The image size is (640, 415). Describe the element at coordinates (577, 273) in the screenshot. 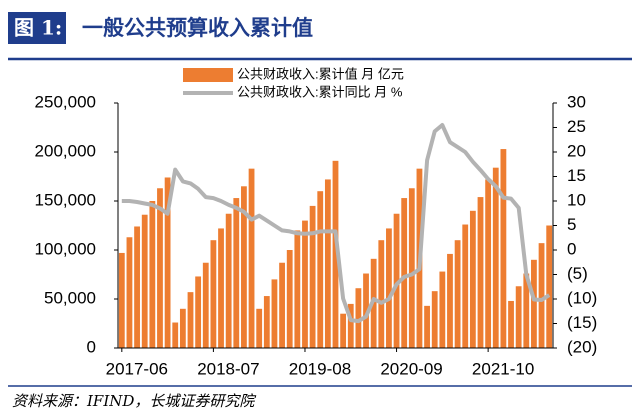

I see `y2-tick-label: (5)` at that location.